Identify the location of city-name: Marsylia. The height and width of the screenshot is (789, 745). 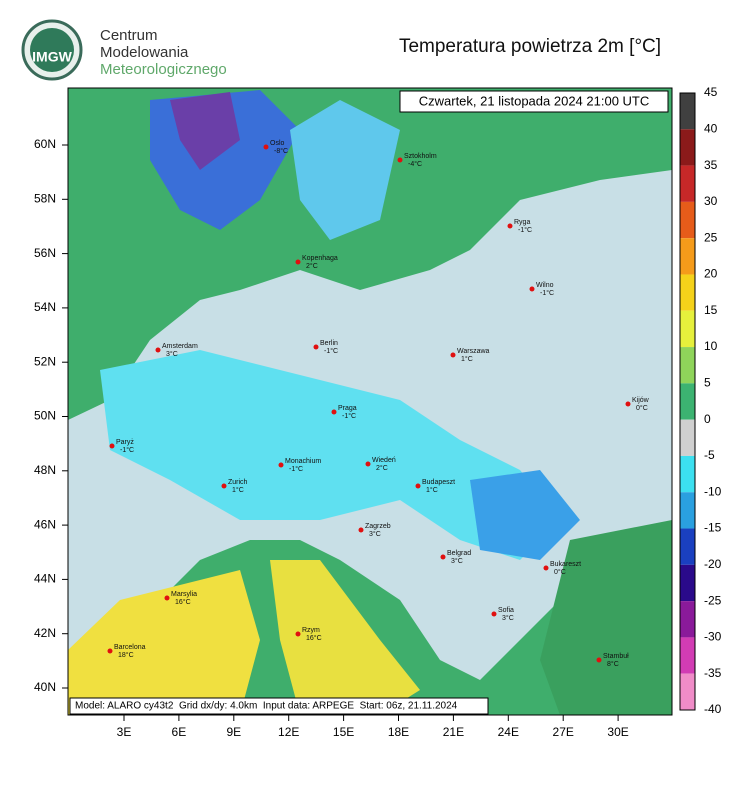
(184, 594).